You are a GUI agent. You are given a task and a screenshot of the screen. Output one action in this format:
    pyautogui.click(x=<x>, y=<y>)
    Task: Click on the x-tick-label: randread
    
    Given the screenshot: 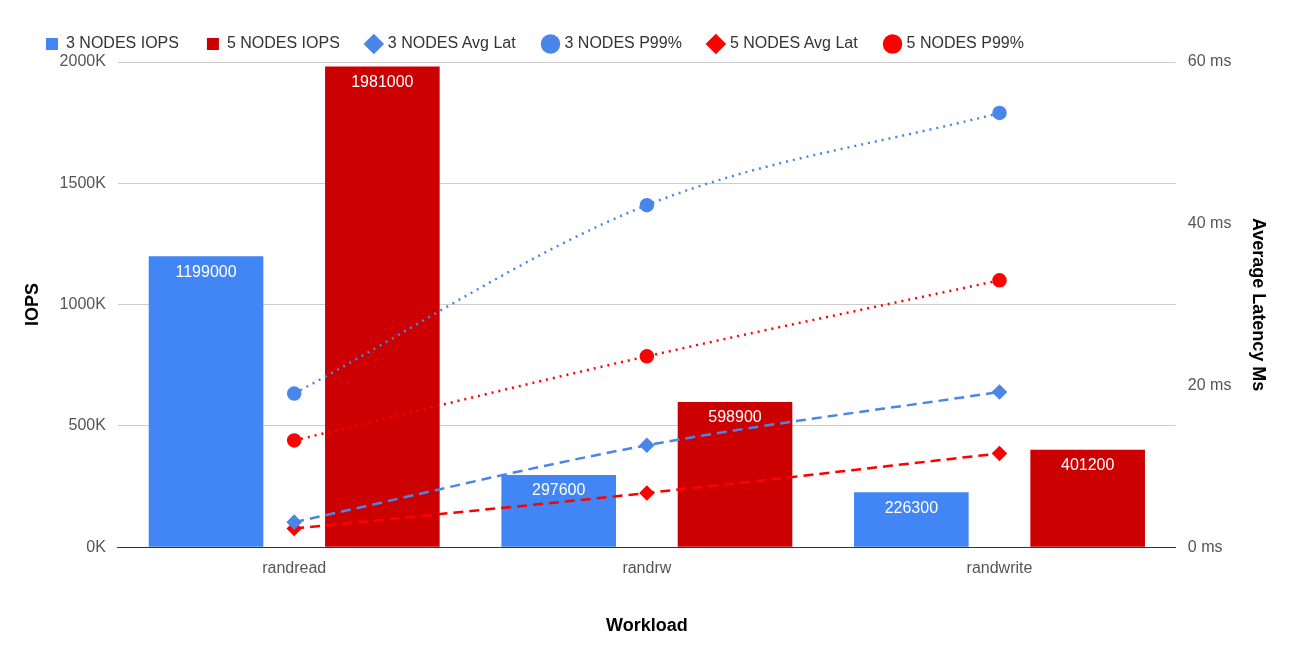 What is the action you would take?
    pyautogui.click(x=294, y=568)
    